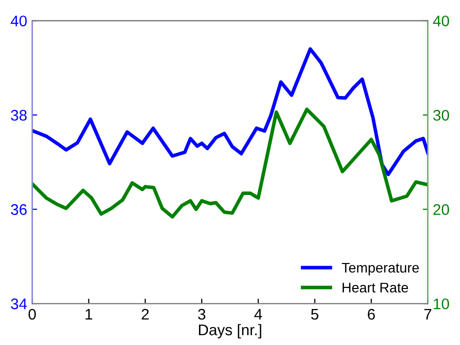  I want to click on y2-tick-label: 10, so click(442, 304).